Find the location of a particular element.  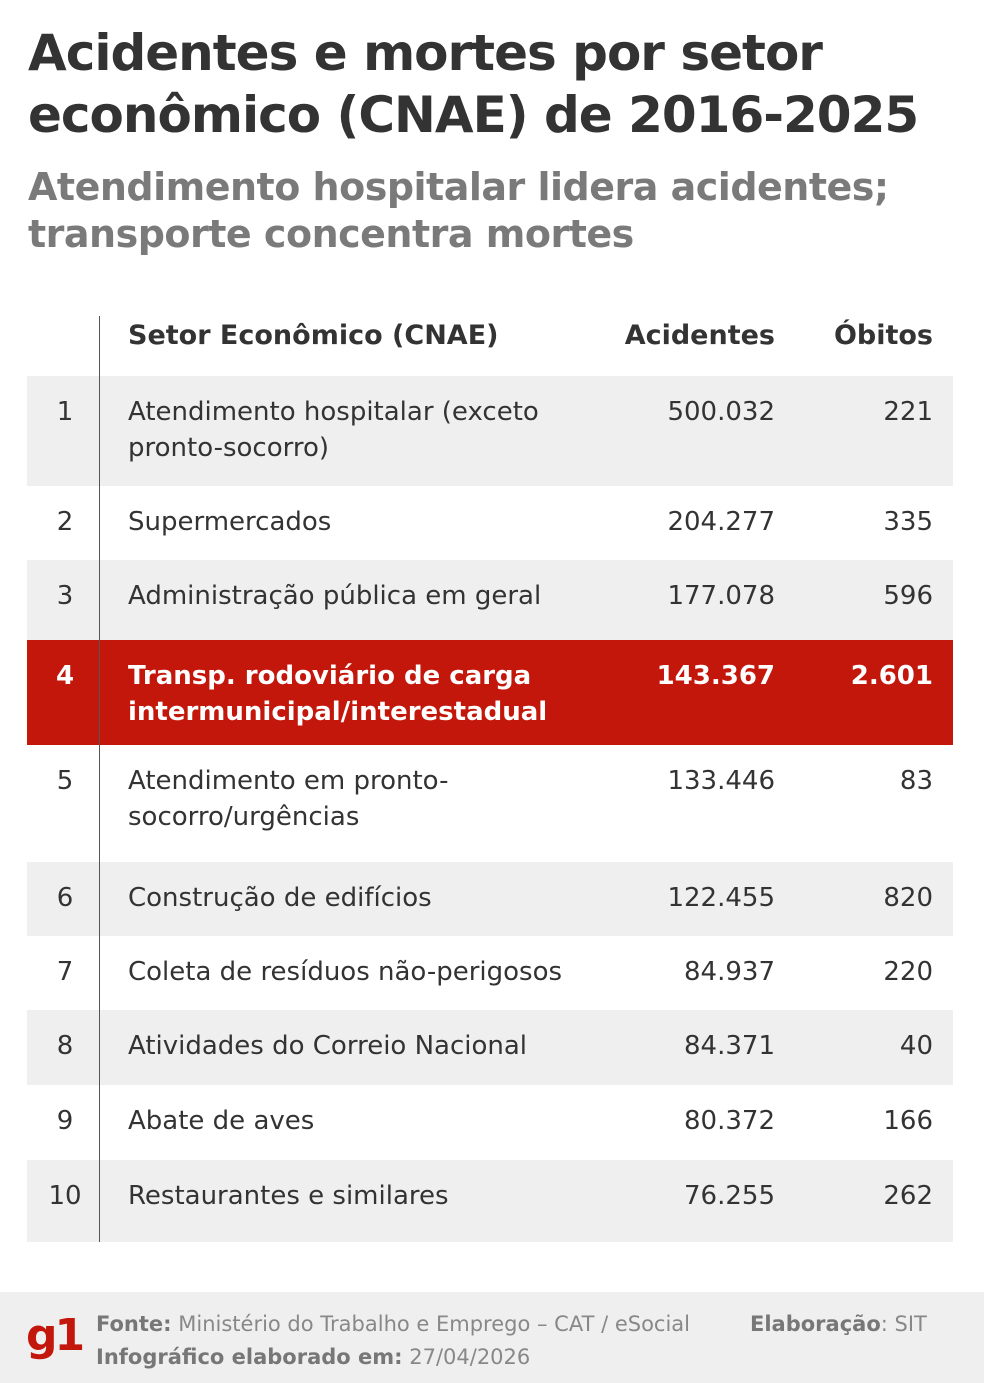

rank-cell: 2 is located at coordinates (65, 522).